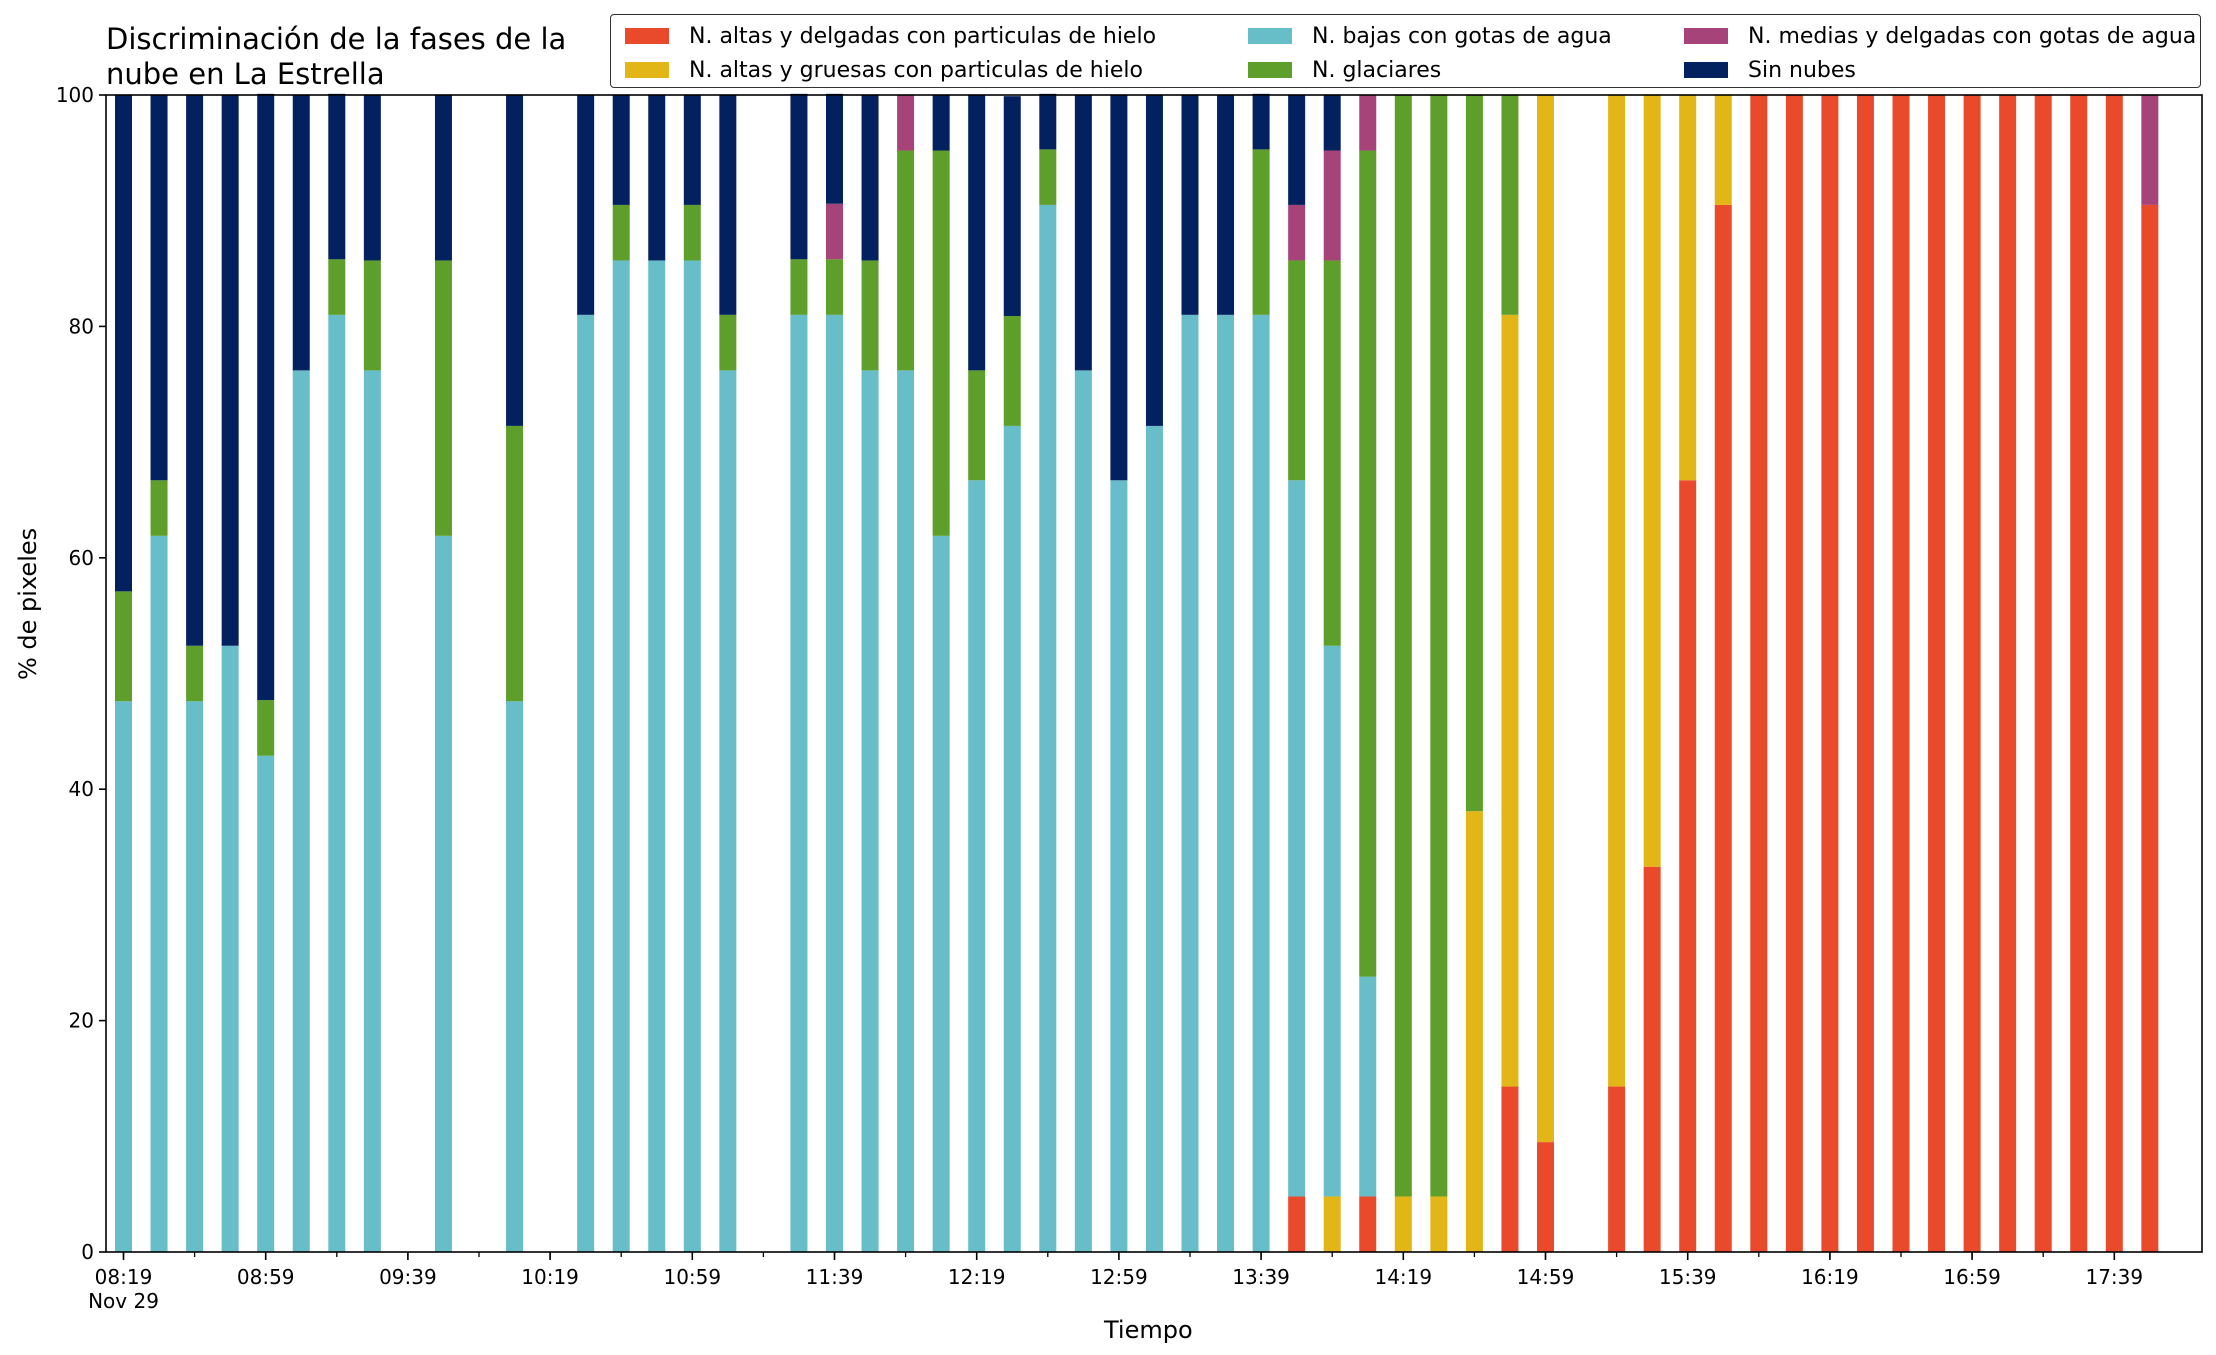 The height and width of the screenshot is (1355, 2216). I want to click on y-tick-label: 80, so click(81, 326).